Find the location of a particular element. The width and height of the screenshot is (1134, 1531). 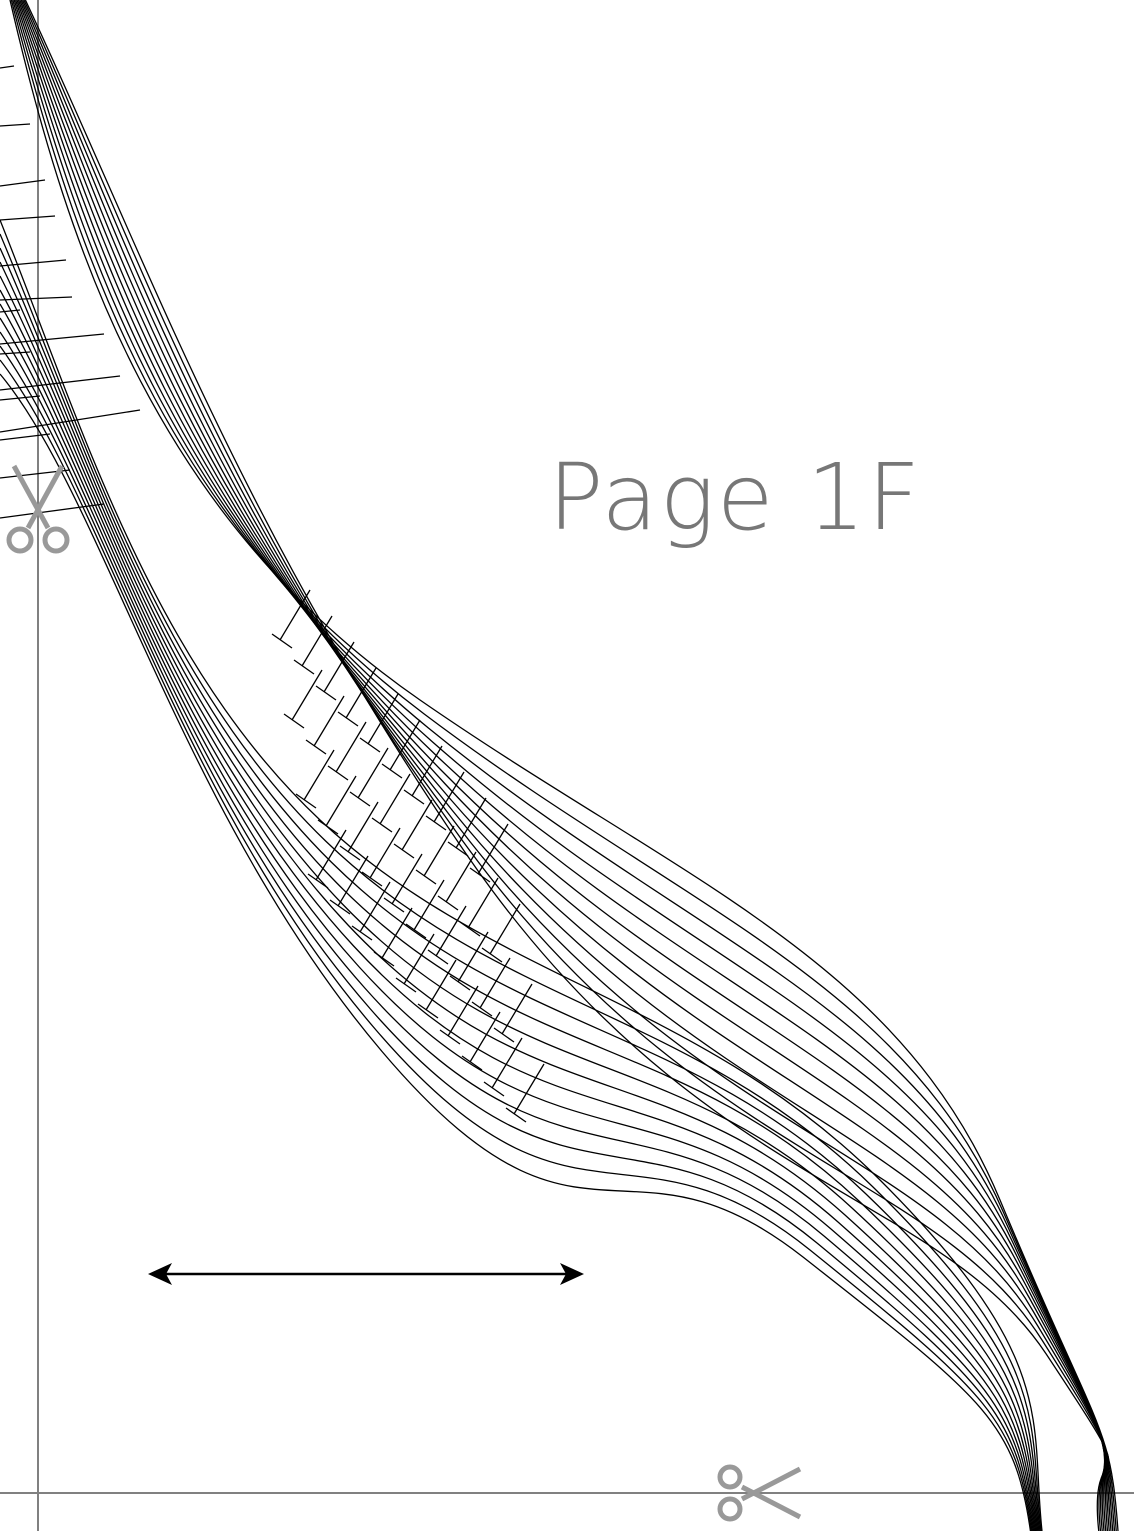

scissors-icon is located at coordinates (759, 1493).